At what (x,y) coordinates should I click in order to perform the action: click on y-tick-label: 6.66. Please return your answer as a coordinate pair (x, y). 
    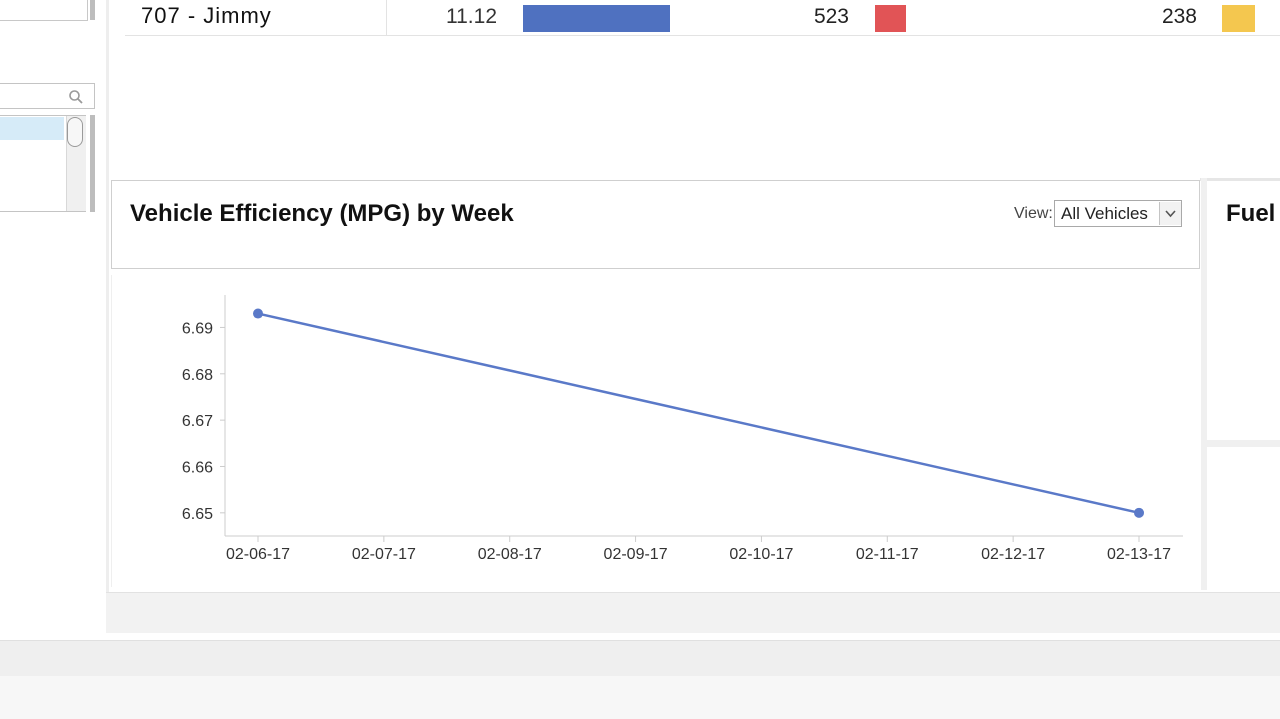
    Looking at the image, I should click on (197, 467).